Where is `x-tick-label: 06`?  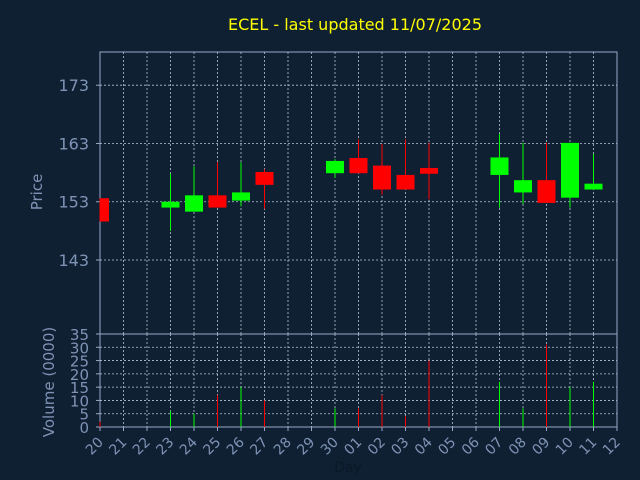
x-tick-label: 06 is located at coordinates (471, 446).